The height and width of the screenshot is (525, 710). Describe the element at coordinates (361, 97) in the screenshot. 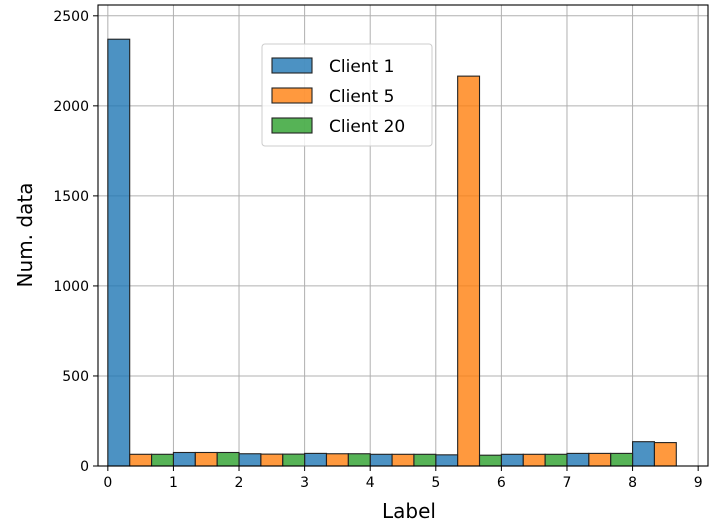

I see `legend-label: Client 5` at that location.